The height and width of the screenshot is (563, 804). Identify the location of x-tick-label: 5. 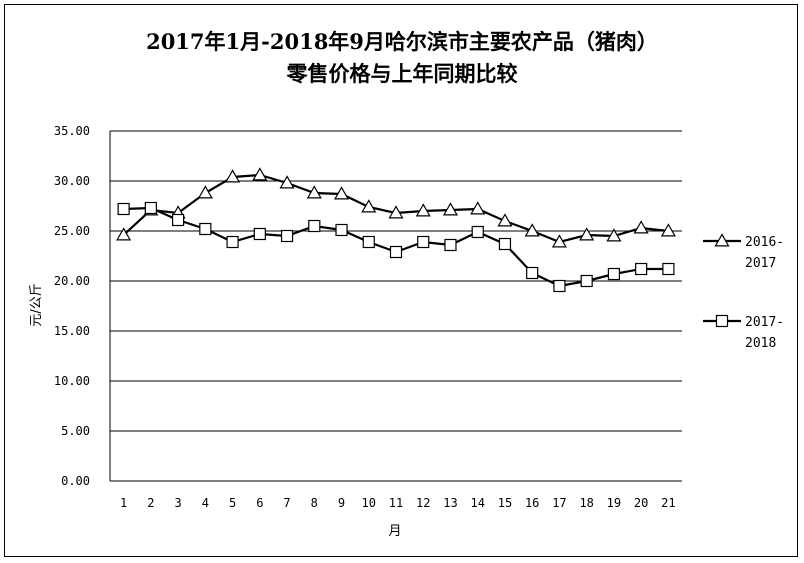
(232, 503).